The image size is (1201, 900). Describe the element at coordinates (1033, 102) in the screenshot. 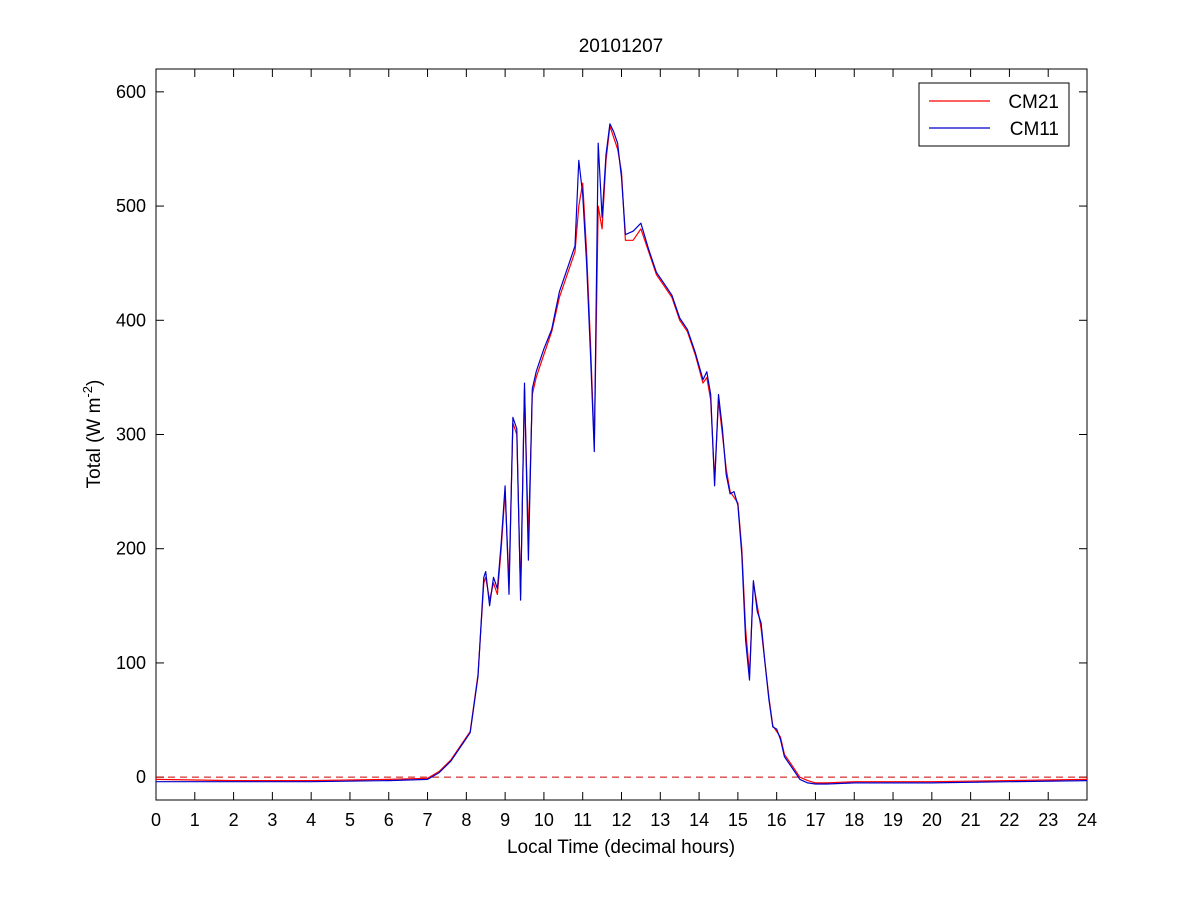

I see `legend-label-cm21: CM21` at that location.